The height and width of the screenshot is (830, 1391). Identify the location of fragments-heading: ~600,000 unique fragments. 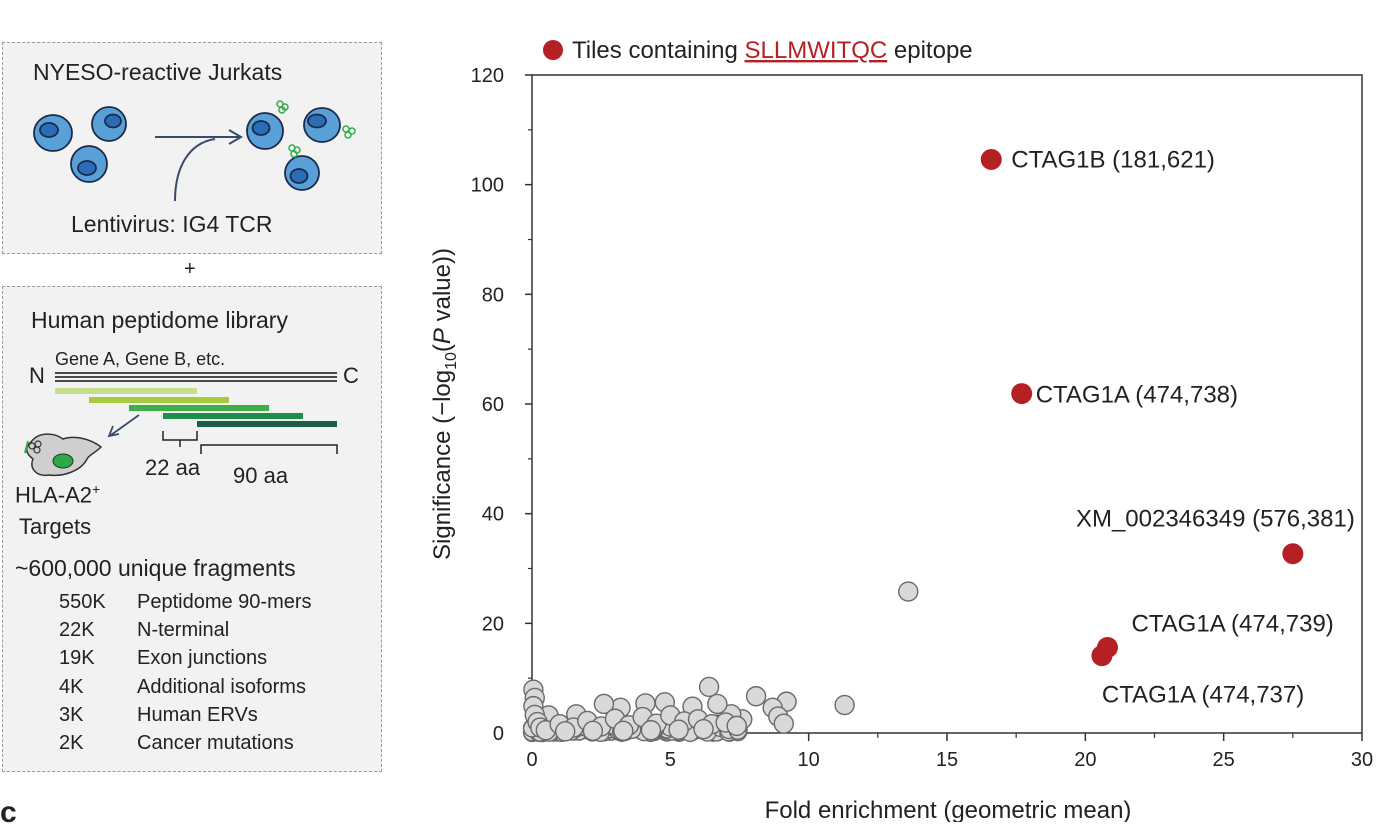
(155, 568).